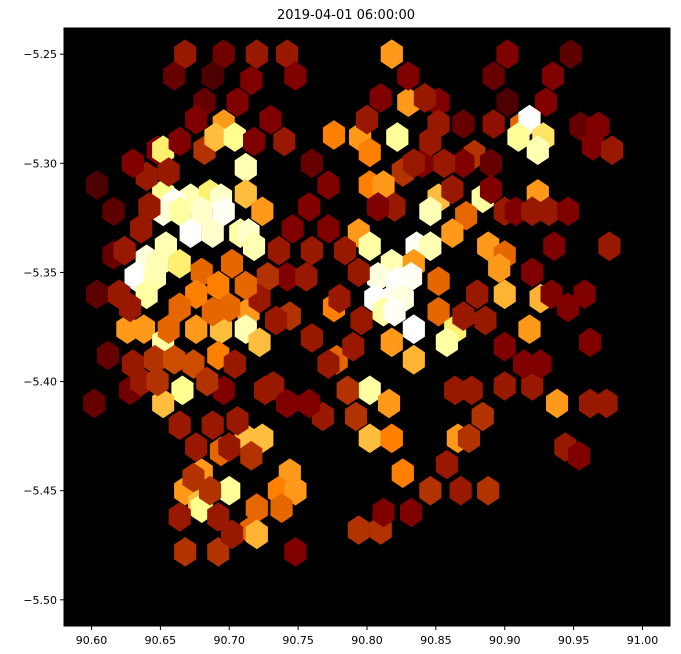 The height and width of the screenshot is (654, 681). I want to click on y-tick-label: −5.50, so click(40, 600).